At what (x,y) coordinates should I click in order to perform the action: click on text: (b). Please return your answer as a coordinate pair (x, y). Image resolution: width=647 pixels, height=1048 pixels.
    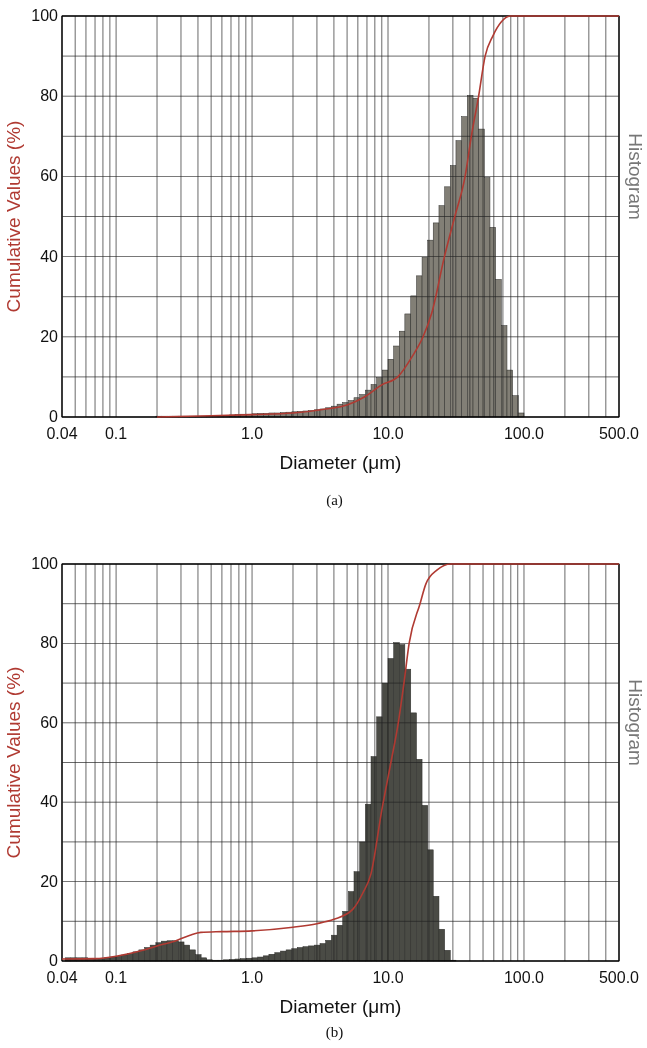
    Looking at the image, I should click on (334, 1032).